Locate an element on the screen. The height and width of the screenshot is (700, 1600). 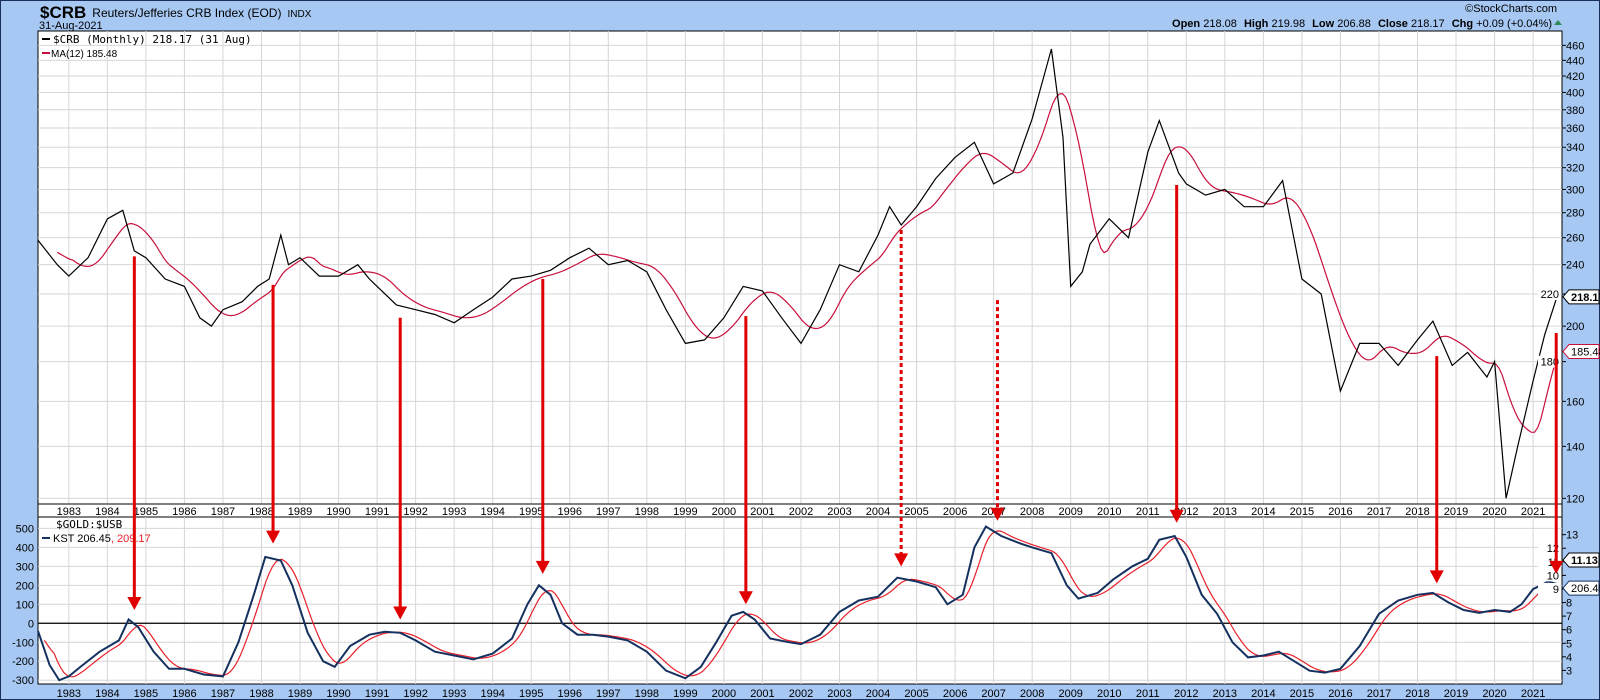
header-symbol: $CRB is located at coordinates (63, 12).